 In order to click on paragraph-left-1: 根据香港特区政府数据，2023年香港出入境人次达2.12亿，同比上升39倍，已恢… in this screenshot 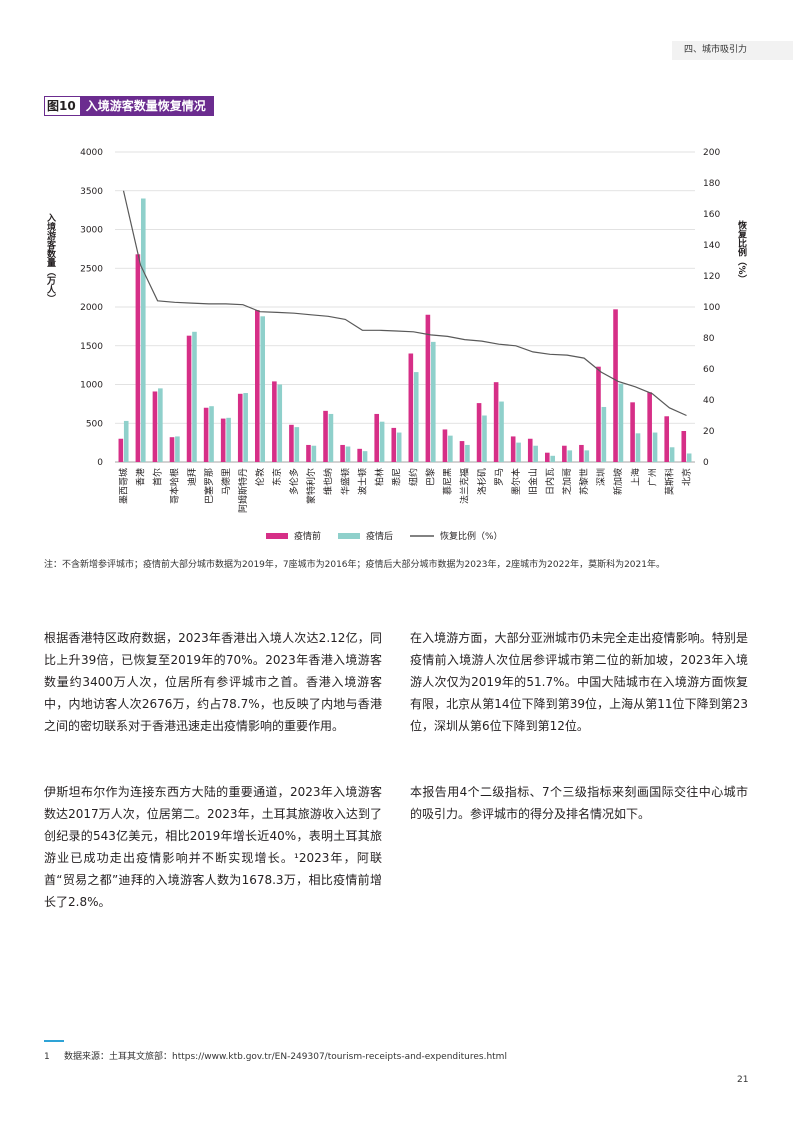, I will do `click(213, 682)`.